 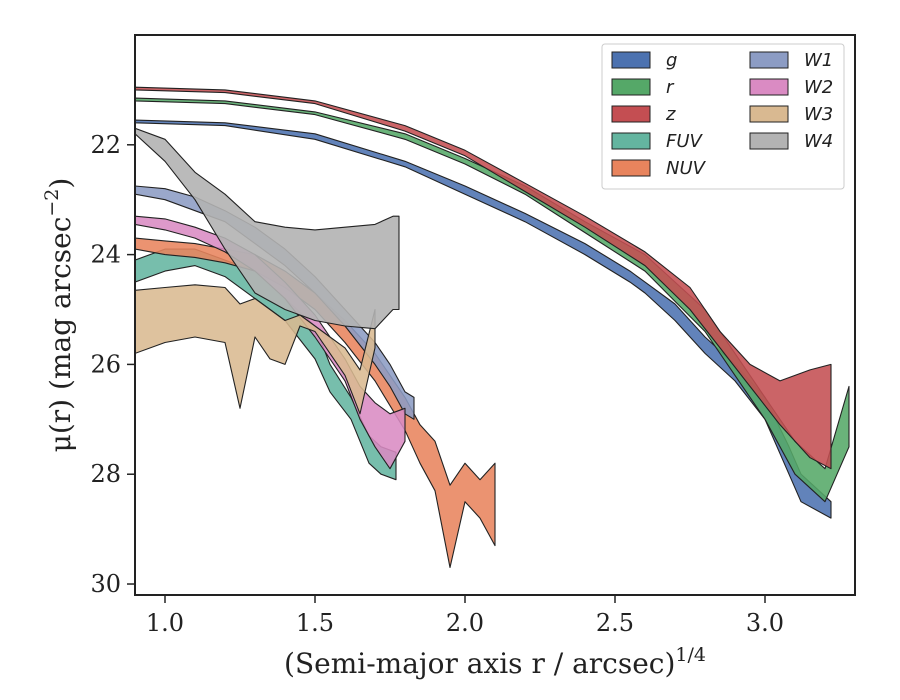 What do you see at coordinates (631, 114) in the screenshot?
I see `legend-swatch-z` at bounding box center [631, 114].